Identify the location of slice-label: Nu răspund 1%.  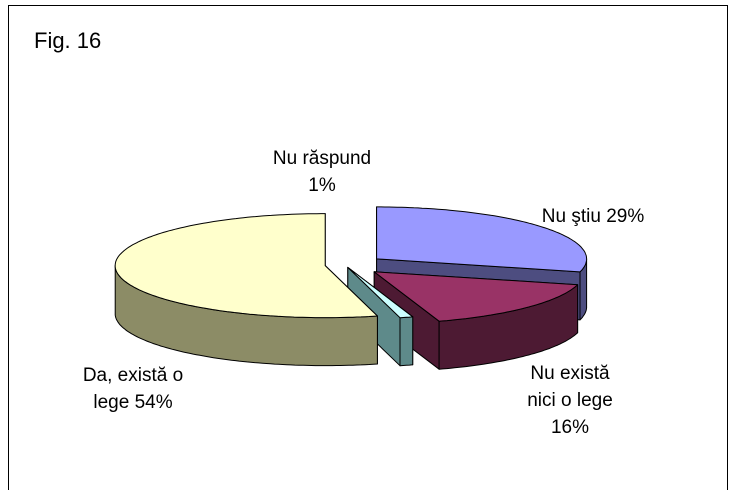
(322, 172).